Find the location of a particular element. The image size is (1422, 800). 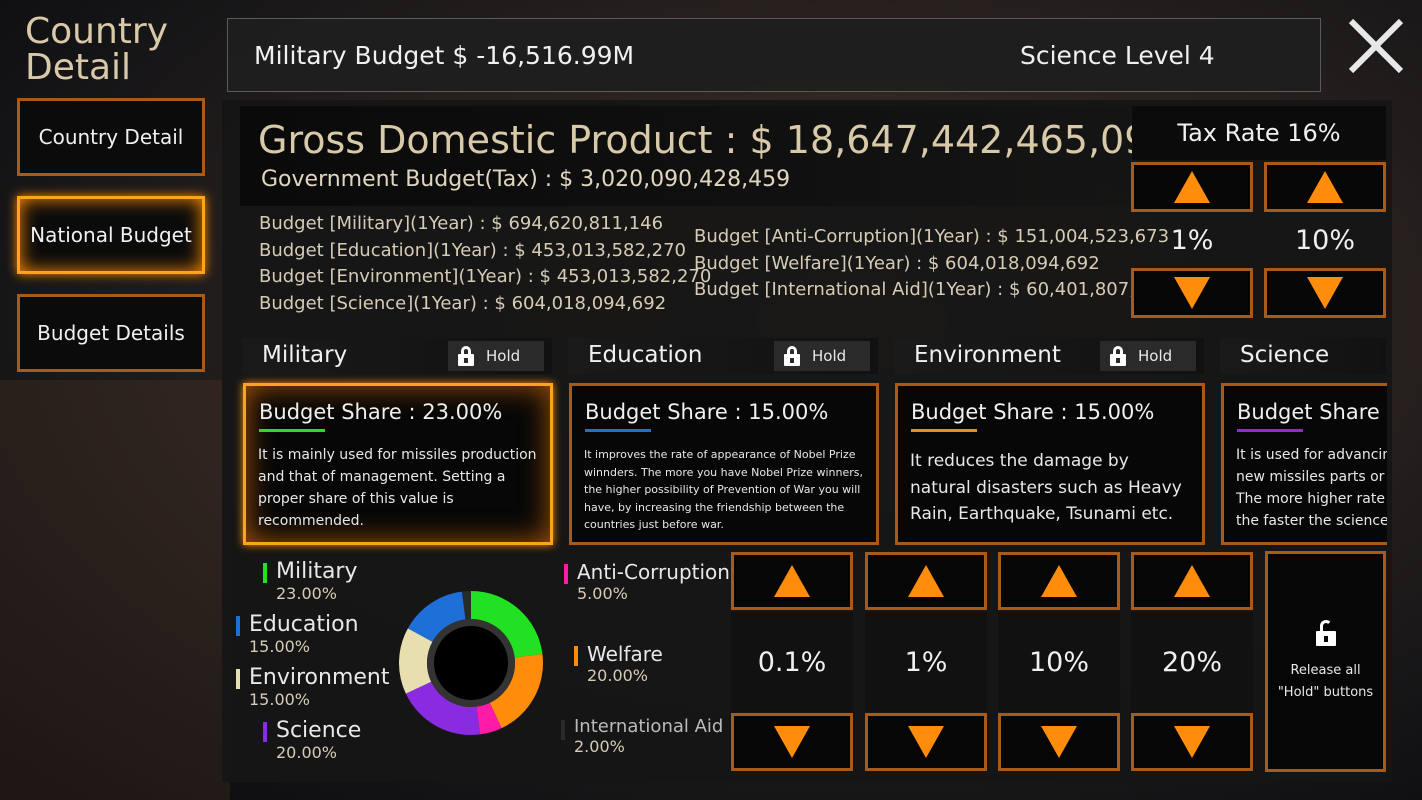

step-0.1: 0.1% is located at coordinates (792, 662).